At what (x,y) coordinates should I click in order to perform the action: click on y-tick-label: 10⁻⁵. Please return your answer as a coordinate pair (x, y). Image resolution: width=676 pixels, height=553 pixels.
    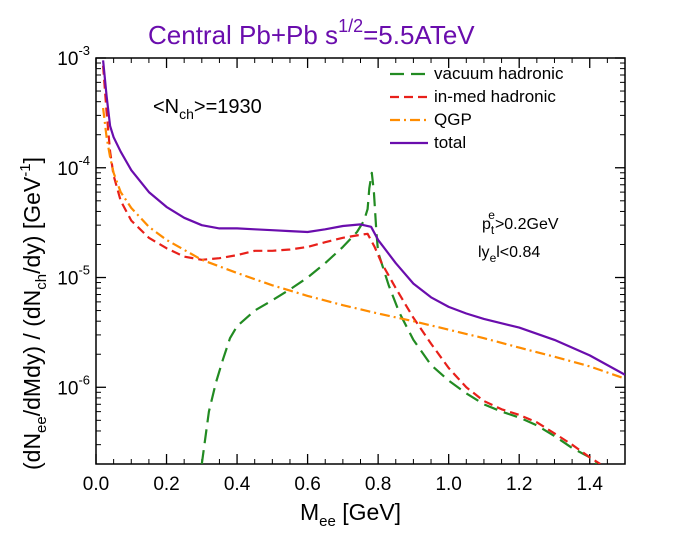
    Looking at the image, I should click on (73, 276).